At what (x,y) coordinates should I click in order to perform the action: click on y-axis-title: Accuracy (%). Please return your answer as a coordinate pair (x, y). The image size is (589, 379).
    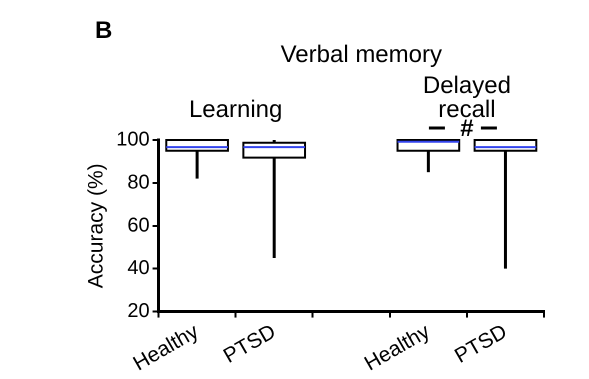
    Looking at the image, I should click on (96, 225).